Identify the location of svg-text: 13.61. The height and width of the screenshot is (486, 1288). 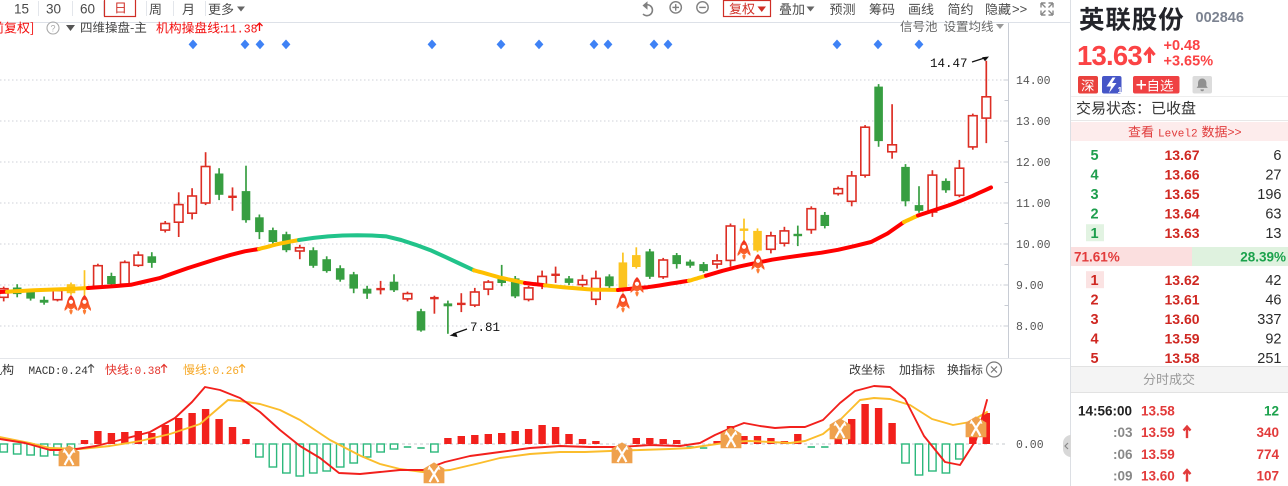
(1182, 299).